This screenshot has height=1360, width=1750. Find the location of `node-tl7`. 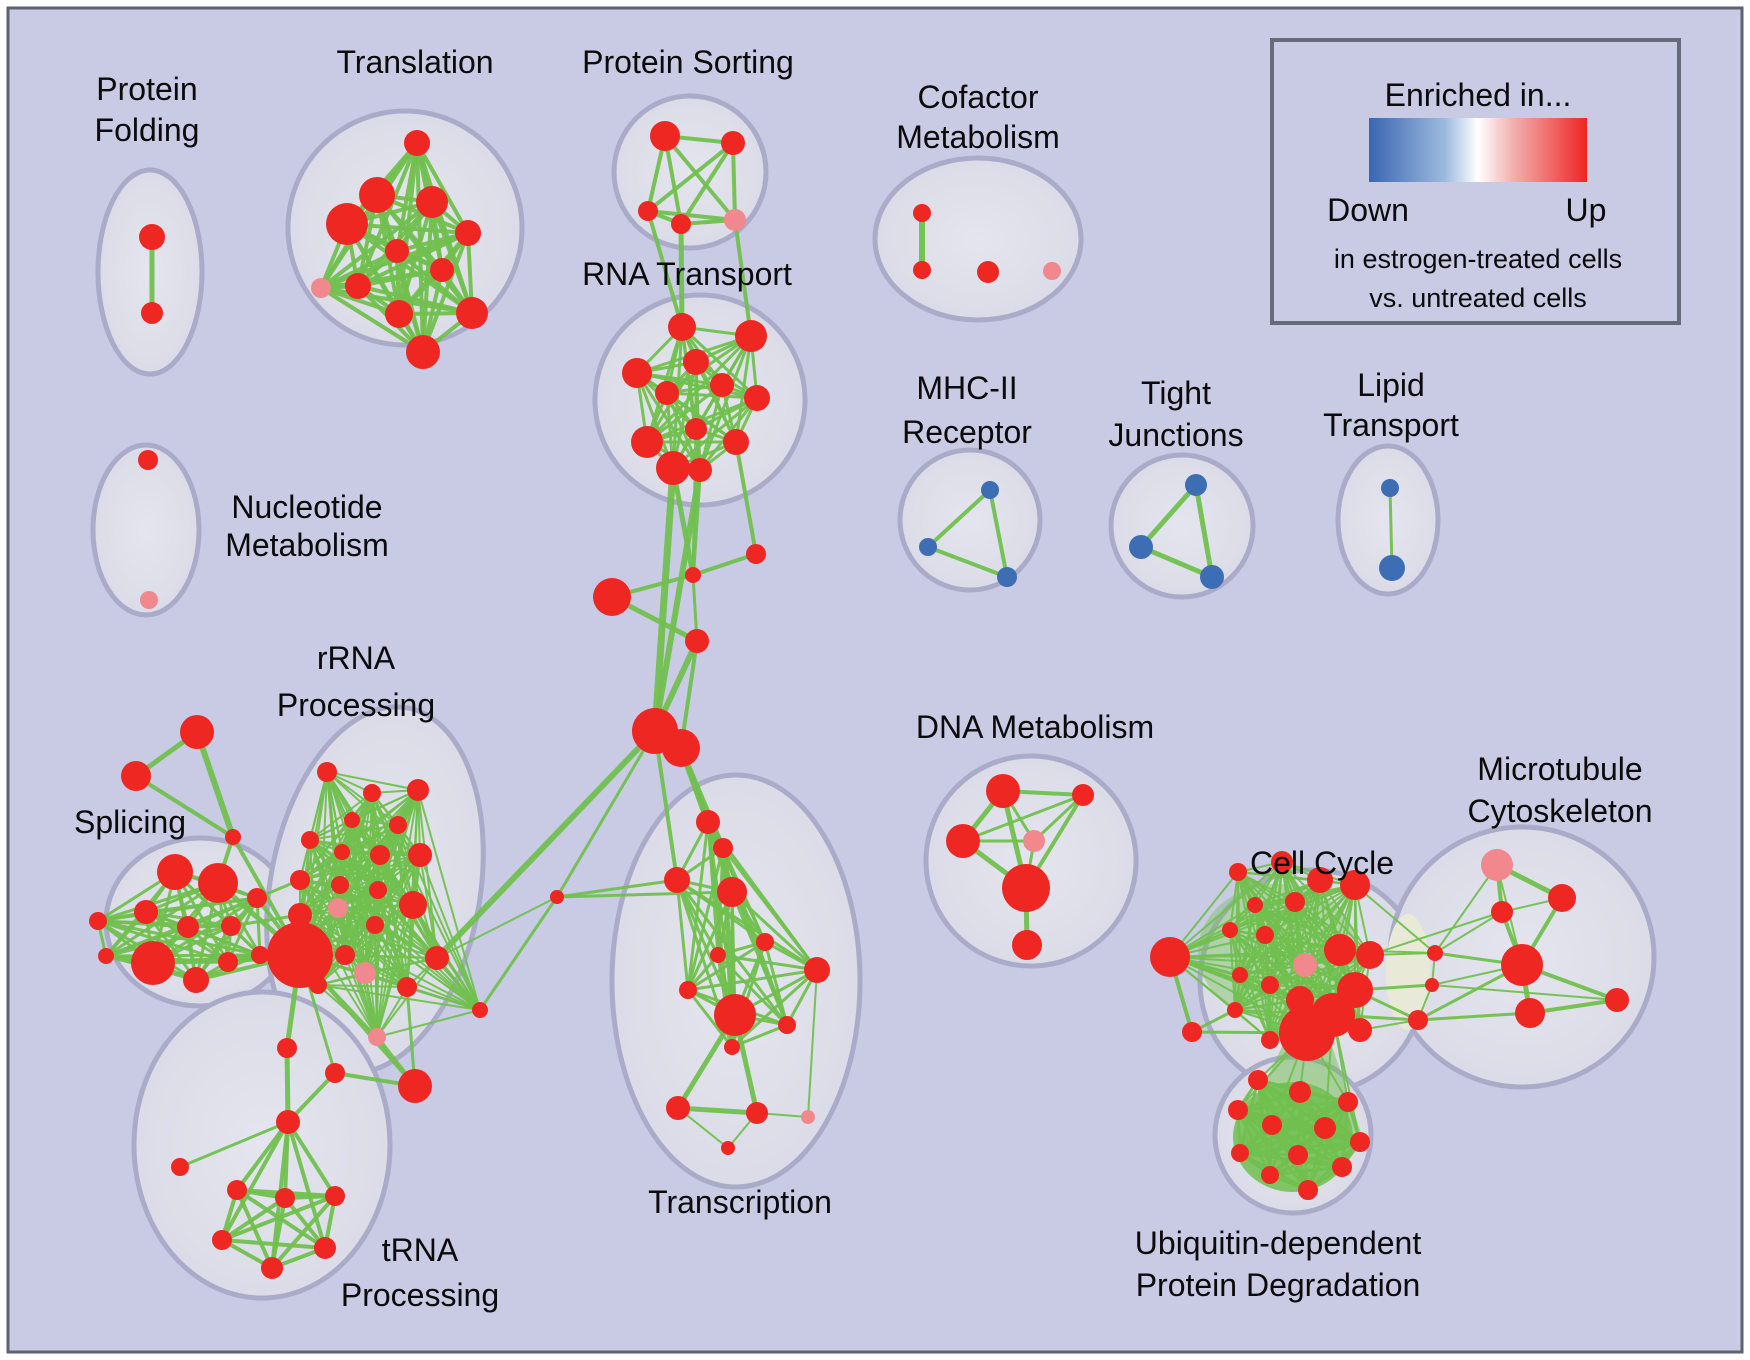

node-tl7 is located at coordinates (442, 270).